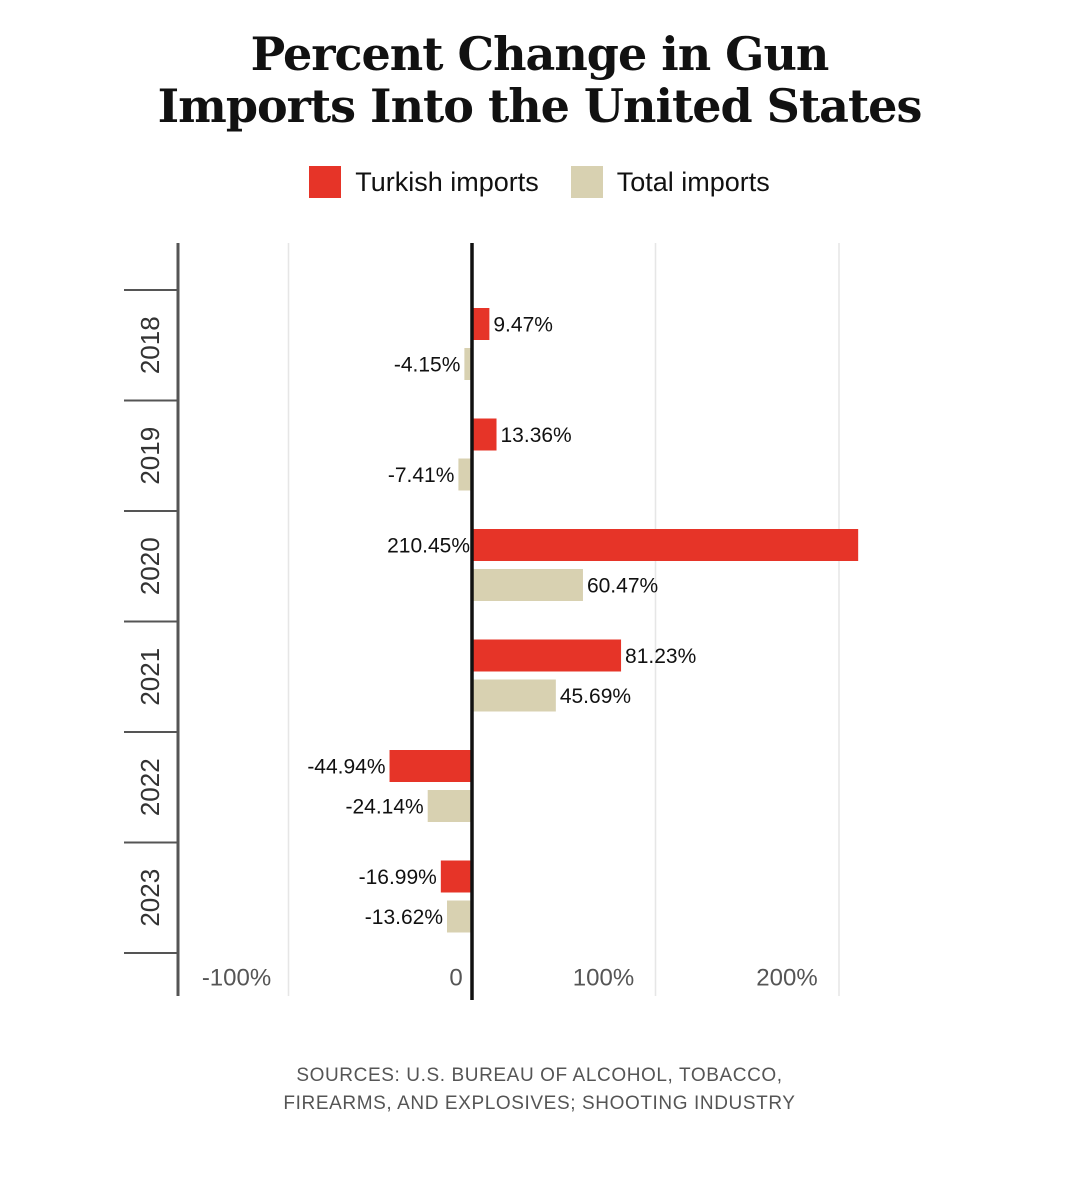  Describe the element at coordinates (523, 325) in the screenshot. I see `data-label-turkish-2018: 9.47%` at that location.